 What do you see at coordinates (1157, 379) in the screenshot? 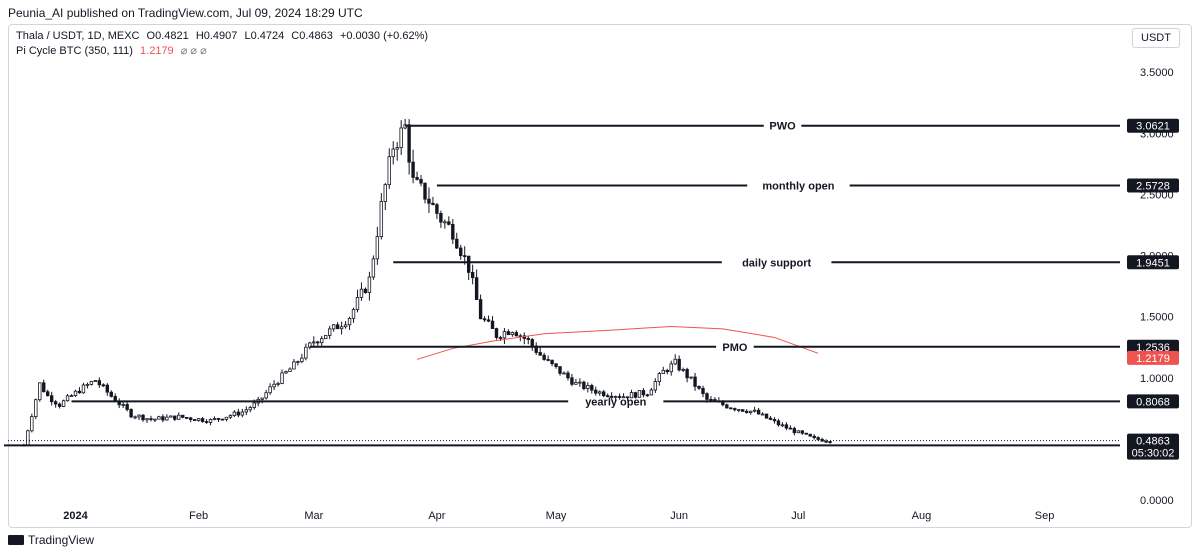
I see `y-tick-label: 1.0000` at bounding box center [1157, 379].